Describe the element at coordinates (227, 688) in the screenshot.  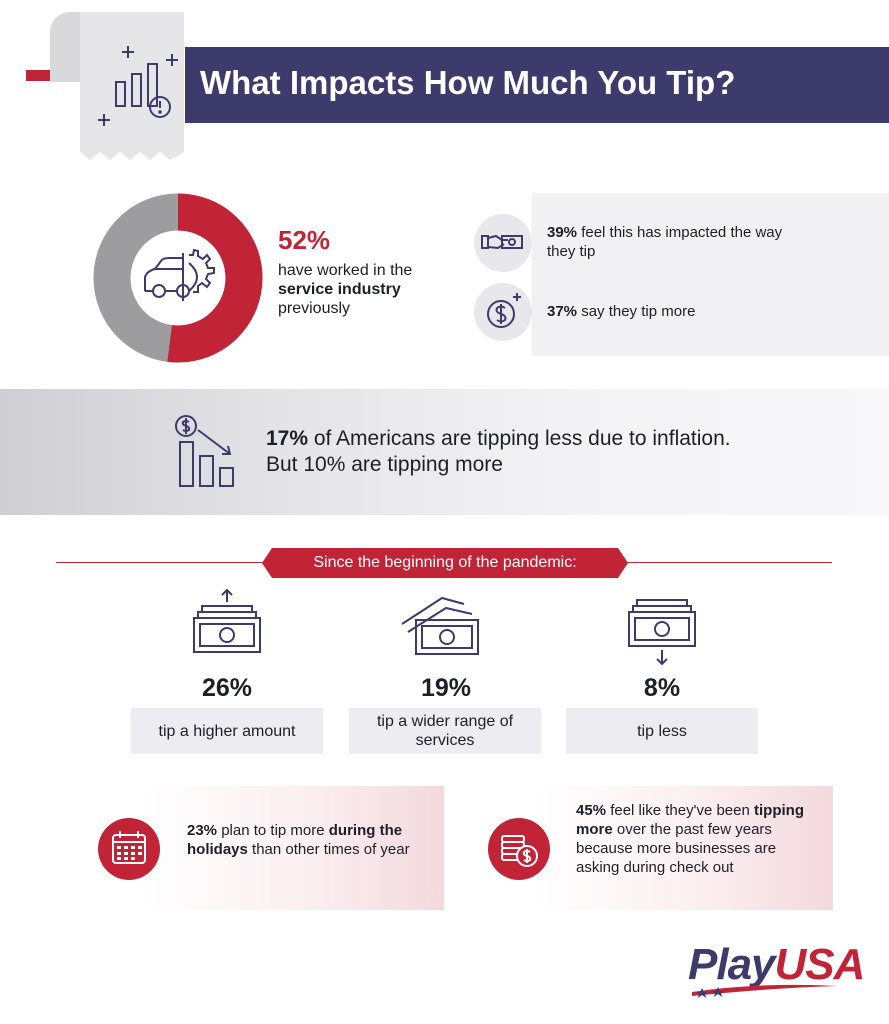
I see `pandemic-pct-higher: 26%` at that location.